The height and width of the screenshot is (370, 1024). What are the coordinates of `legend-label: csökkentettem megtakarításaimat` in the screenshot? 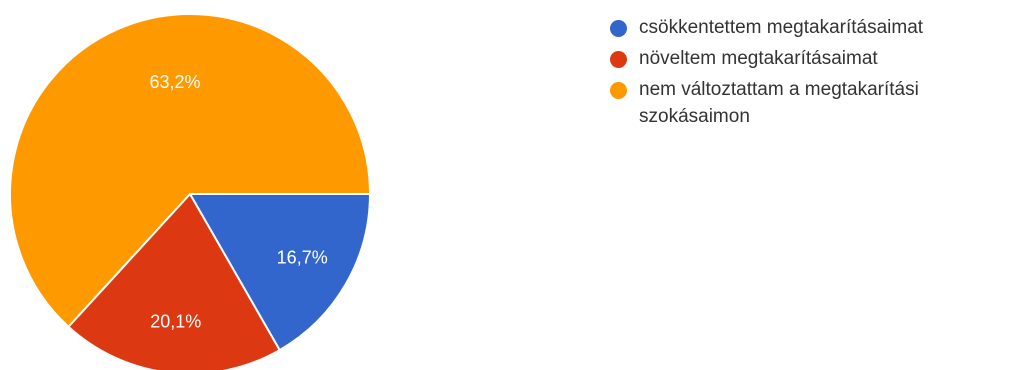 It's located at (781, 27).